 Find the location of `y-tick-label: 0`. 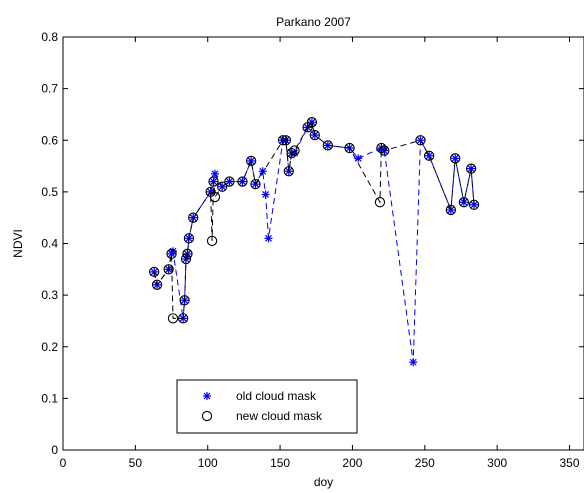

y-tick-label: 0 is located at coordinates (54, 450).